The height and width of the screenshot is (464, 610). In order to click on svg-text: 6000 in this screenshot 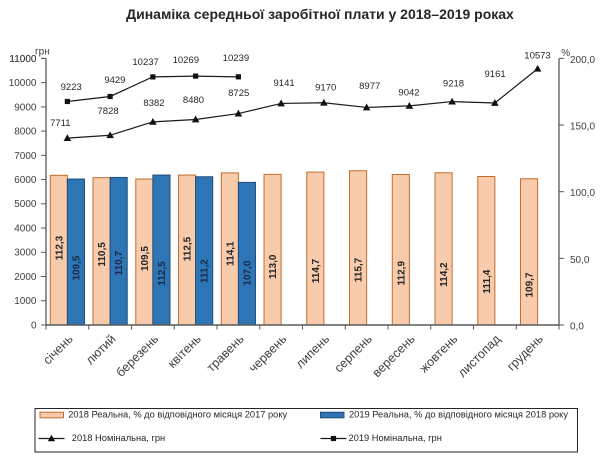, I will do `click(25, 180)`.